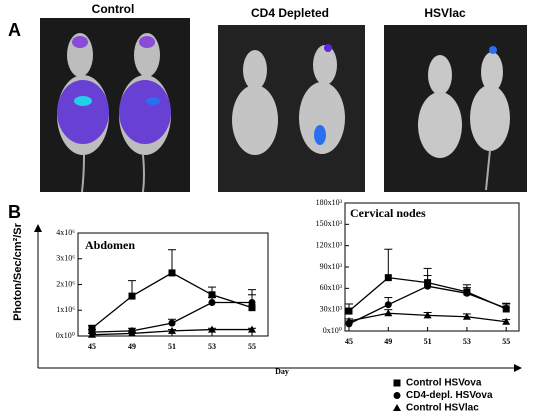 The image size is (534, 418). Describe the element at coordinates (65, 283) in the screenshot. I see `y-tick-label: 2x10⁶` at that location.